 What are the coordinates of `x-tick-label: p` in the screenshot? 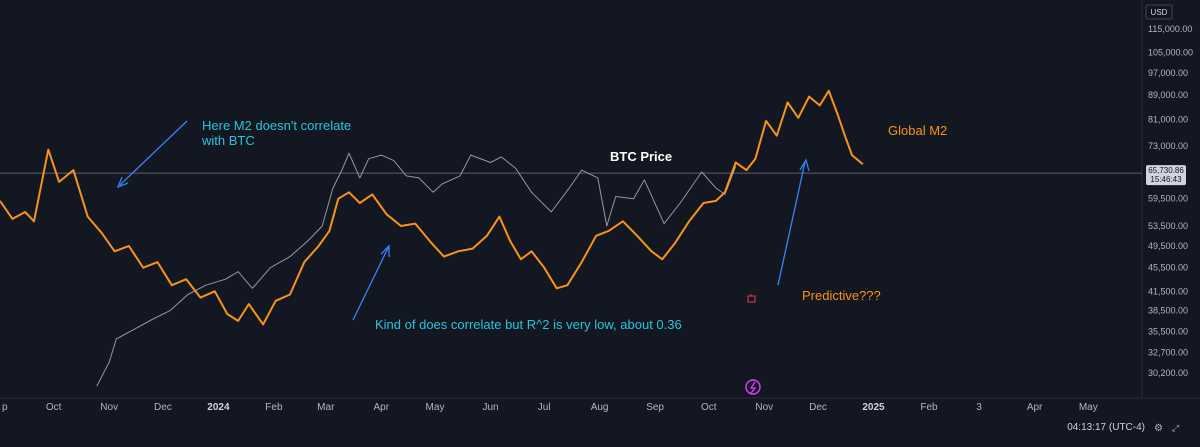 It's located at (5, 407).